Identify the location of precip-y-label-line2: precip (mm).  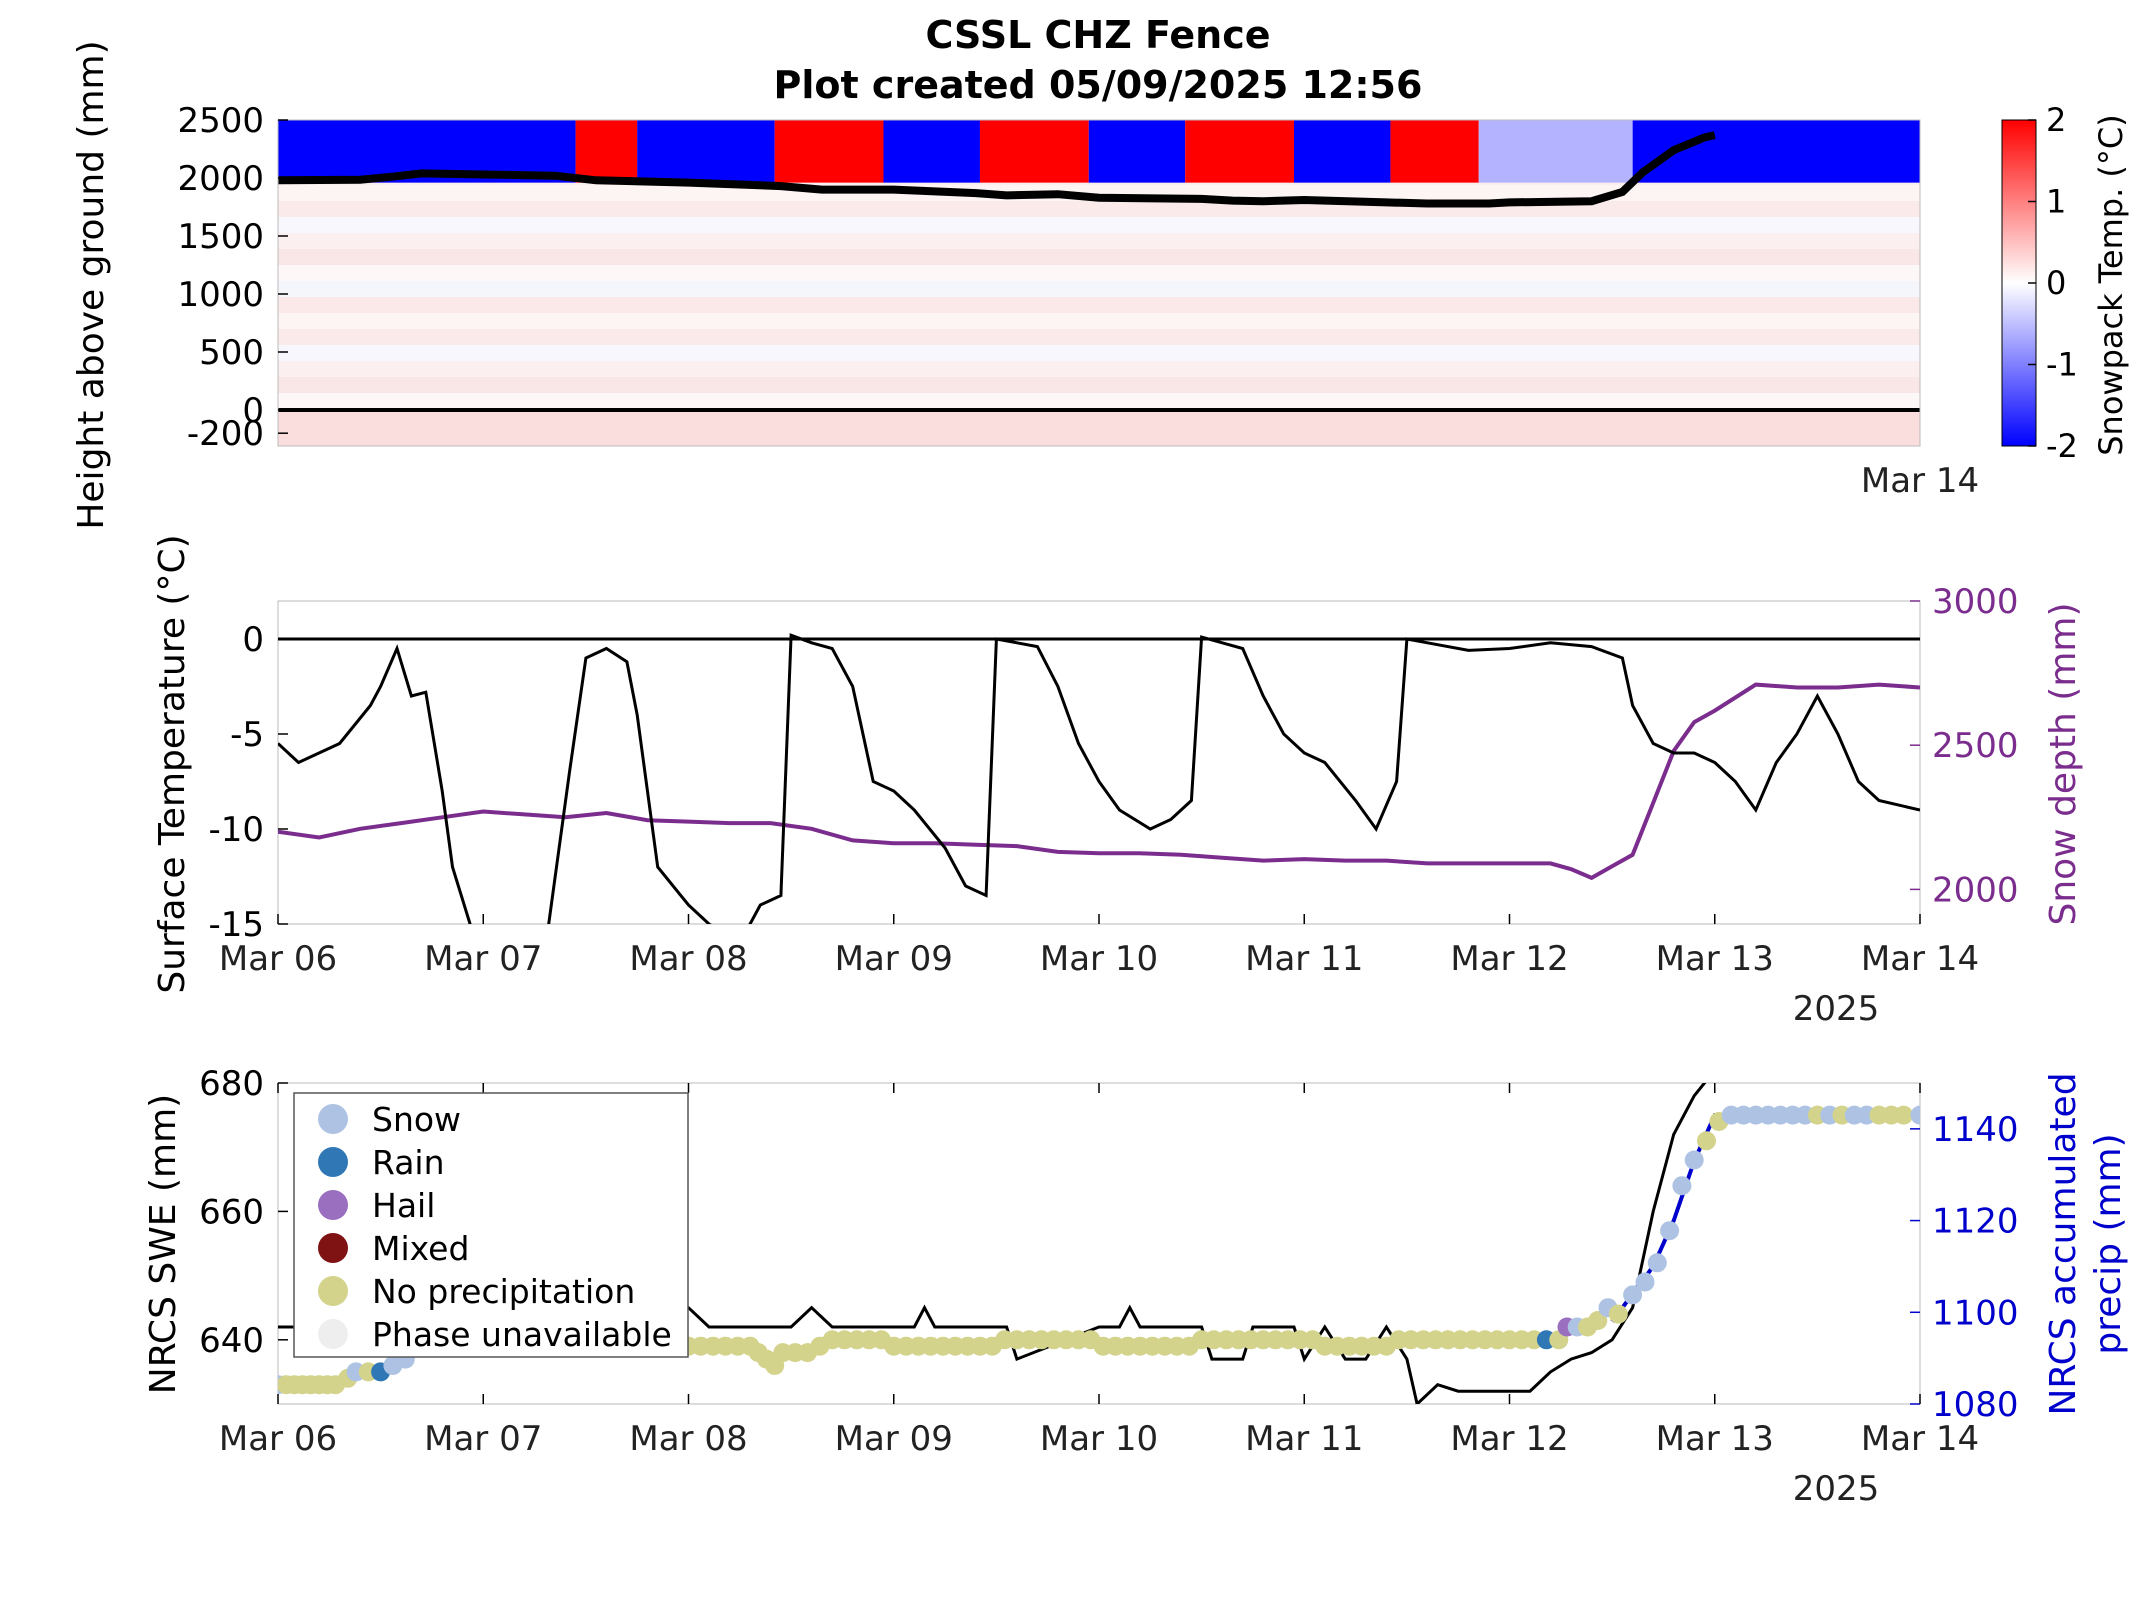
(2108, 1243).